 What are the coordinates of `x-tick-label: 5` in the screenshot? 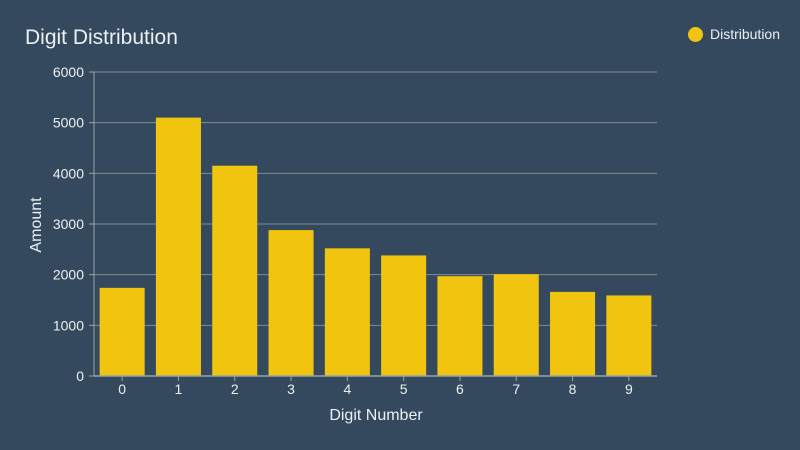 It's located at (404, 389).